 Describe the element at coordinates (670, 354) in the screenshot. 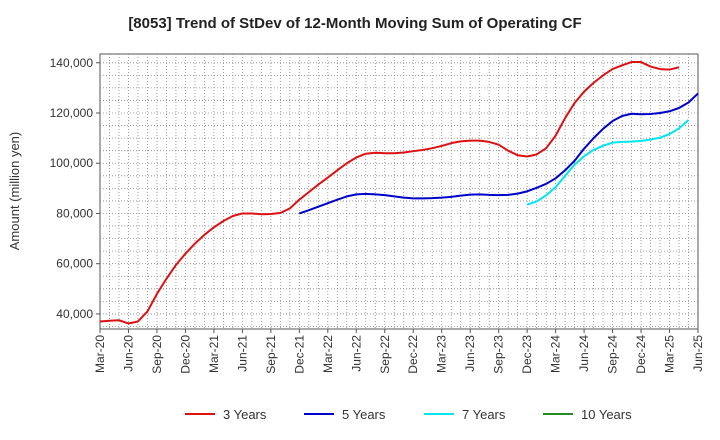

I see `x-tick-label: Mar-25` at that location.